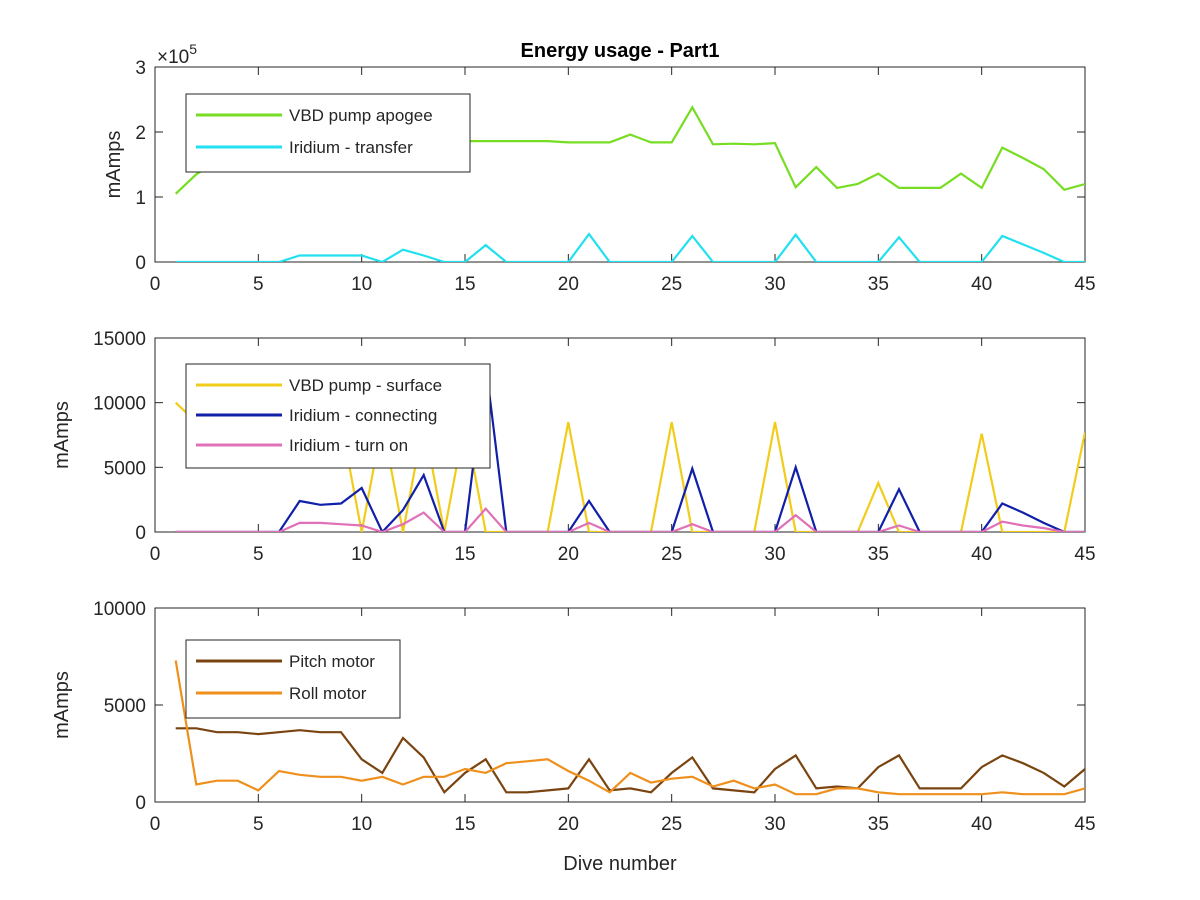  Describe the element at coordinates (173, 57) in the screenshot. I see `y-multiplier-base: ×10` at that location.